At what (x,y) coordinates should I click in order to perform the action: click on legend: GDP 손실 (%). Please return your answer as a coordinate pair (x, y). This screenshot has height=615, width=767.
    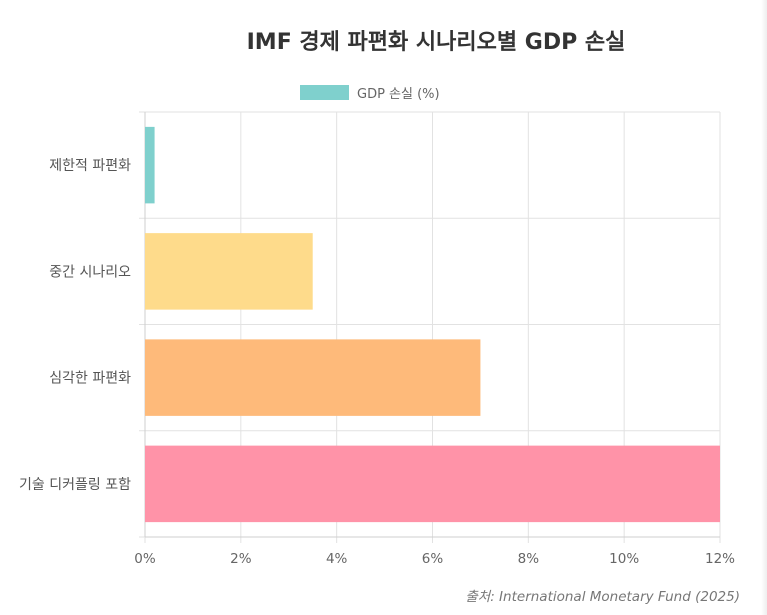
    Looking at the image, I should click on (370, 92).